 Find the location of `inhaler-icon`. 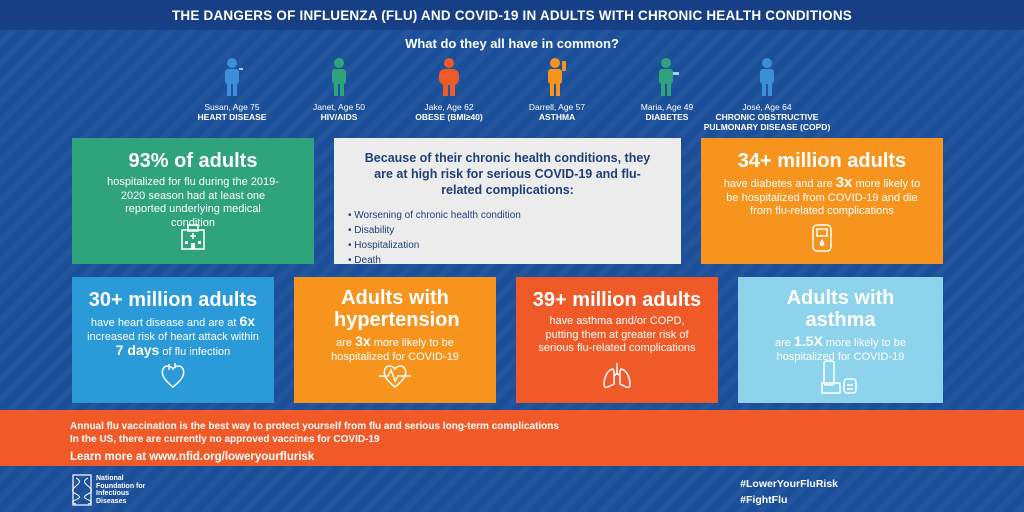

inhaler-icon is located at coordinates (839, 377).